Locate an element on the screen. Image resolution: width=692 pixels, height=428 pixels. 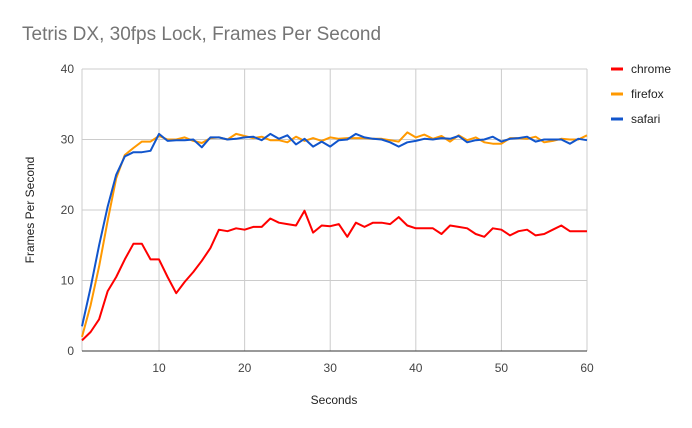
chart-title: Tetris DX, 30fps Lock, Frames Per Second is located at coordinates (201, 34).